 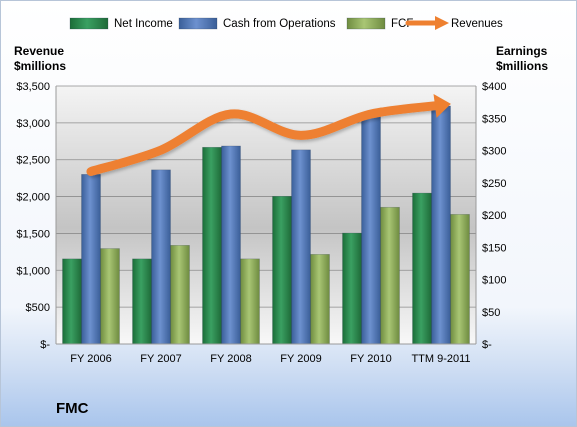 I want to click on right-tick-label: $300, so click(x=494, y=152).